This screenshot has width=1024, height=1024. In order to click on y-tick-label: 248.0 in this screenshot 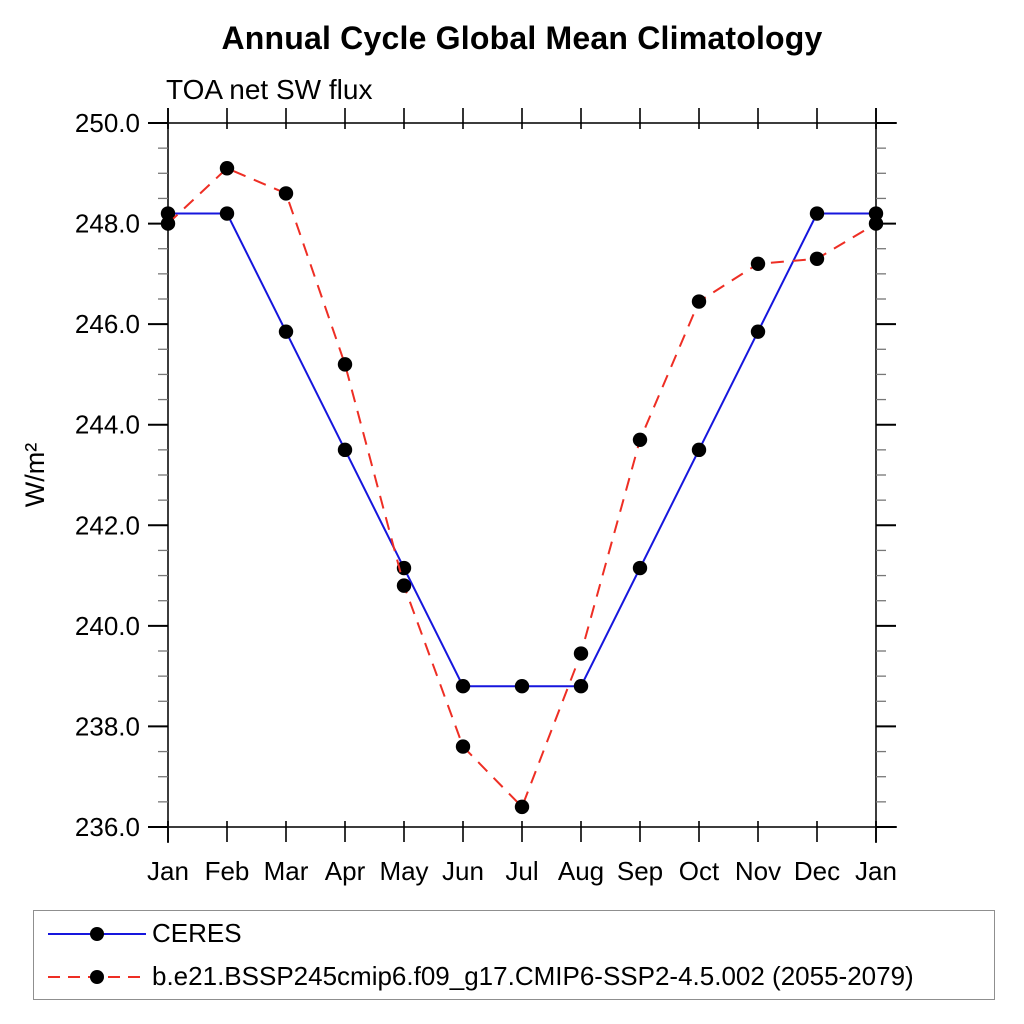, I will do `click(107, 224)`.